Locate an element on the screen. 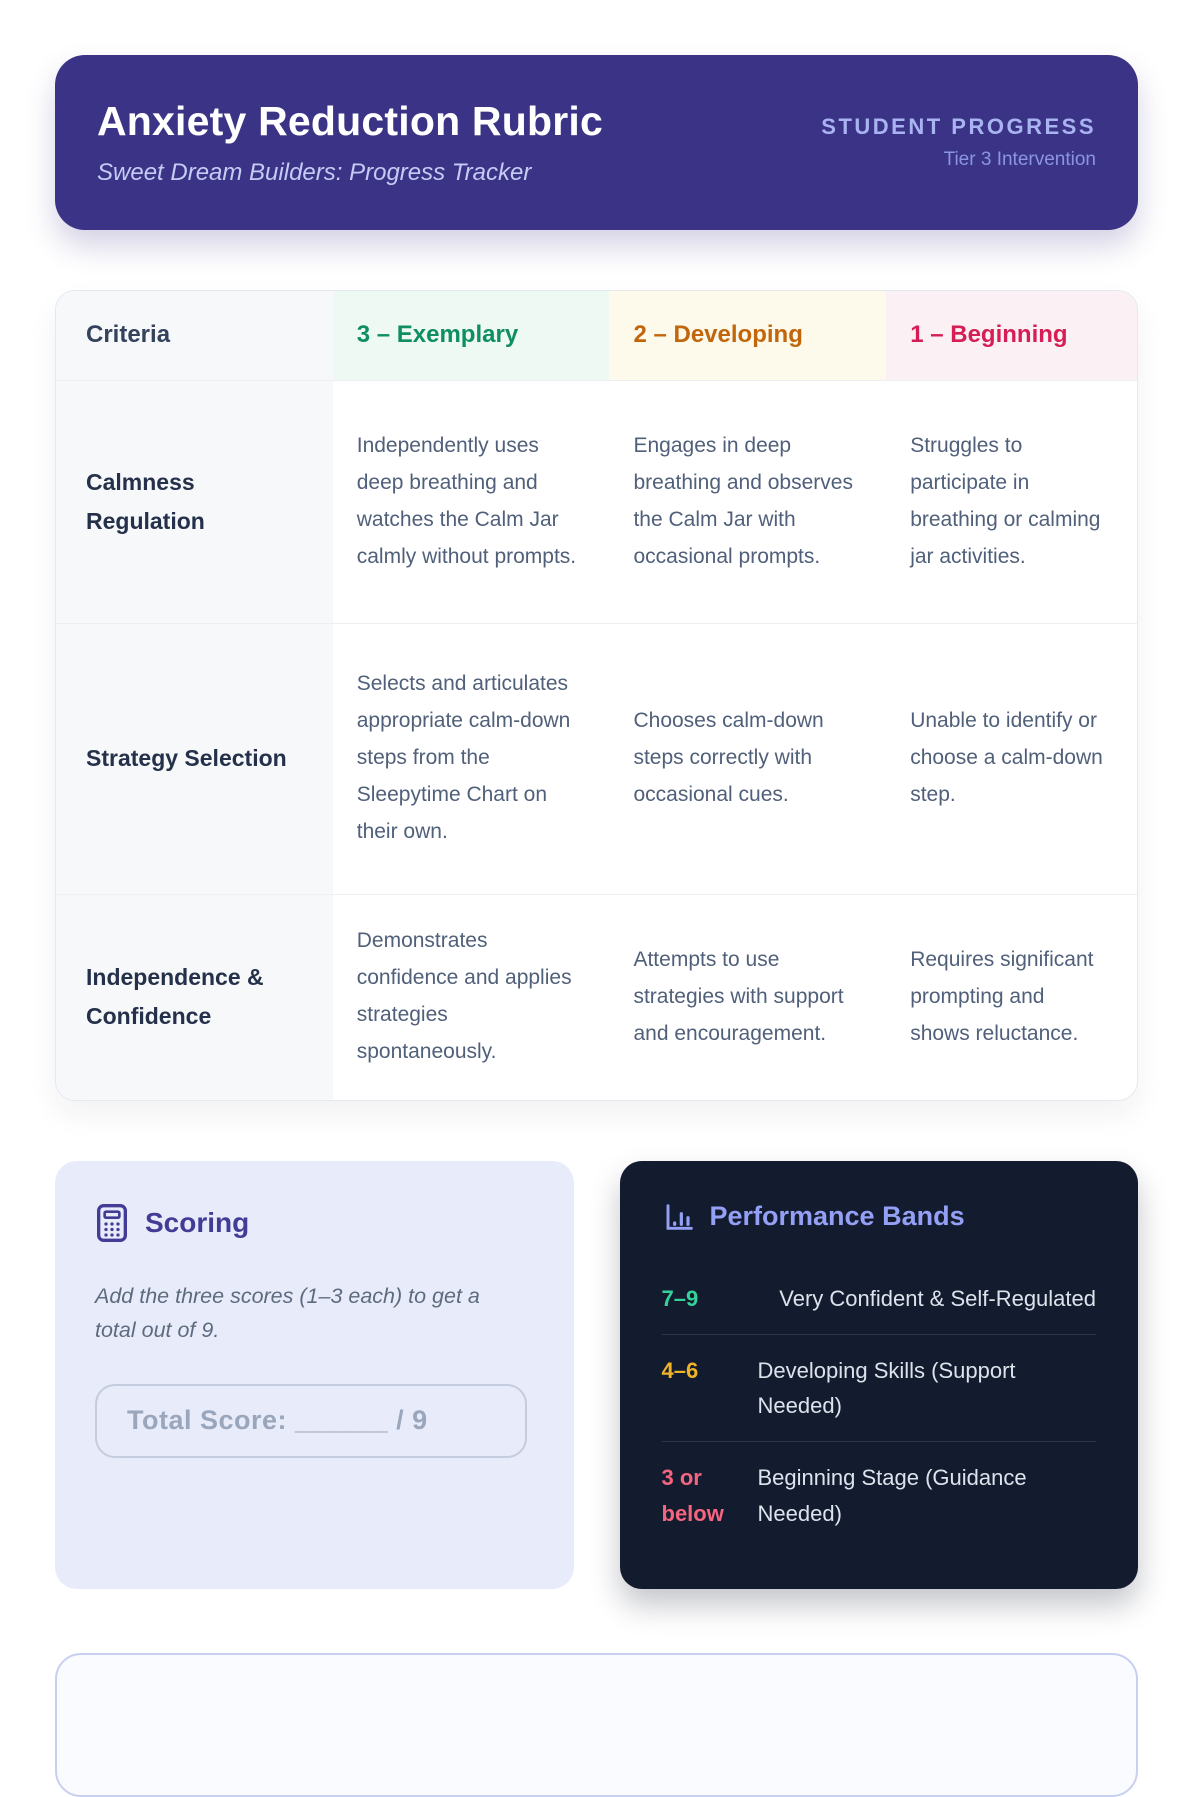  header-tag-group: STUDENT PROGRESS Tier 3 Intervention is located at coordinates (958, 142).